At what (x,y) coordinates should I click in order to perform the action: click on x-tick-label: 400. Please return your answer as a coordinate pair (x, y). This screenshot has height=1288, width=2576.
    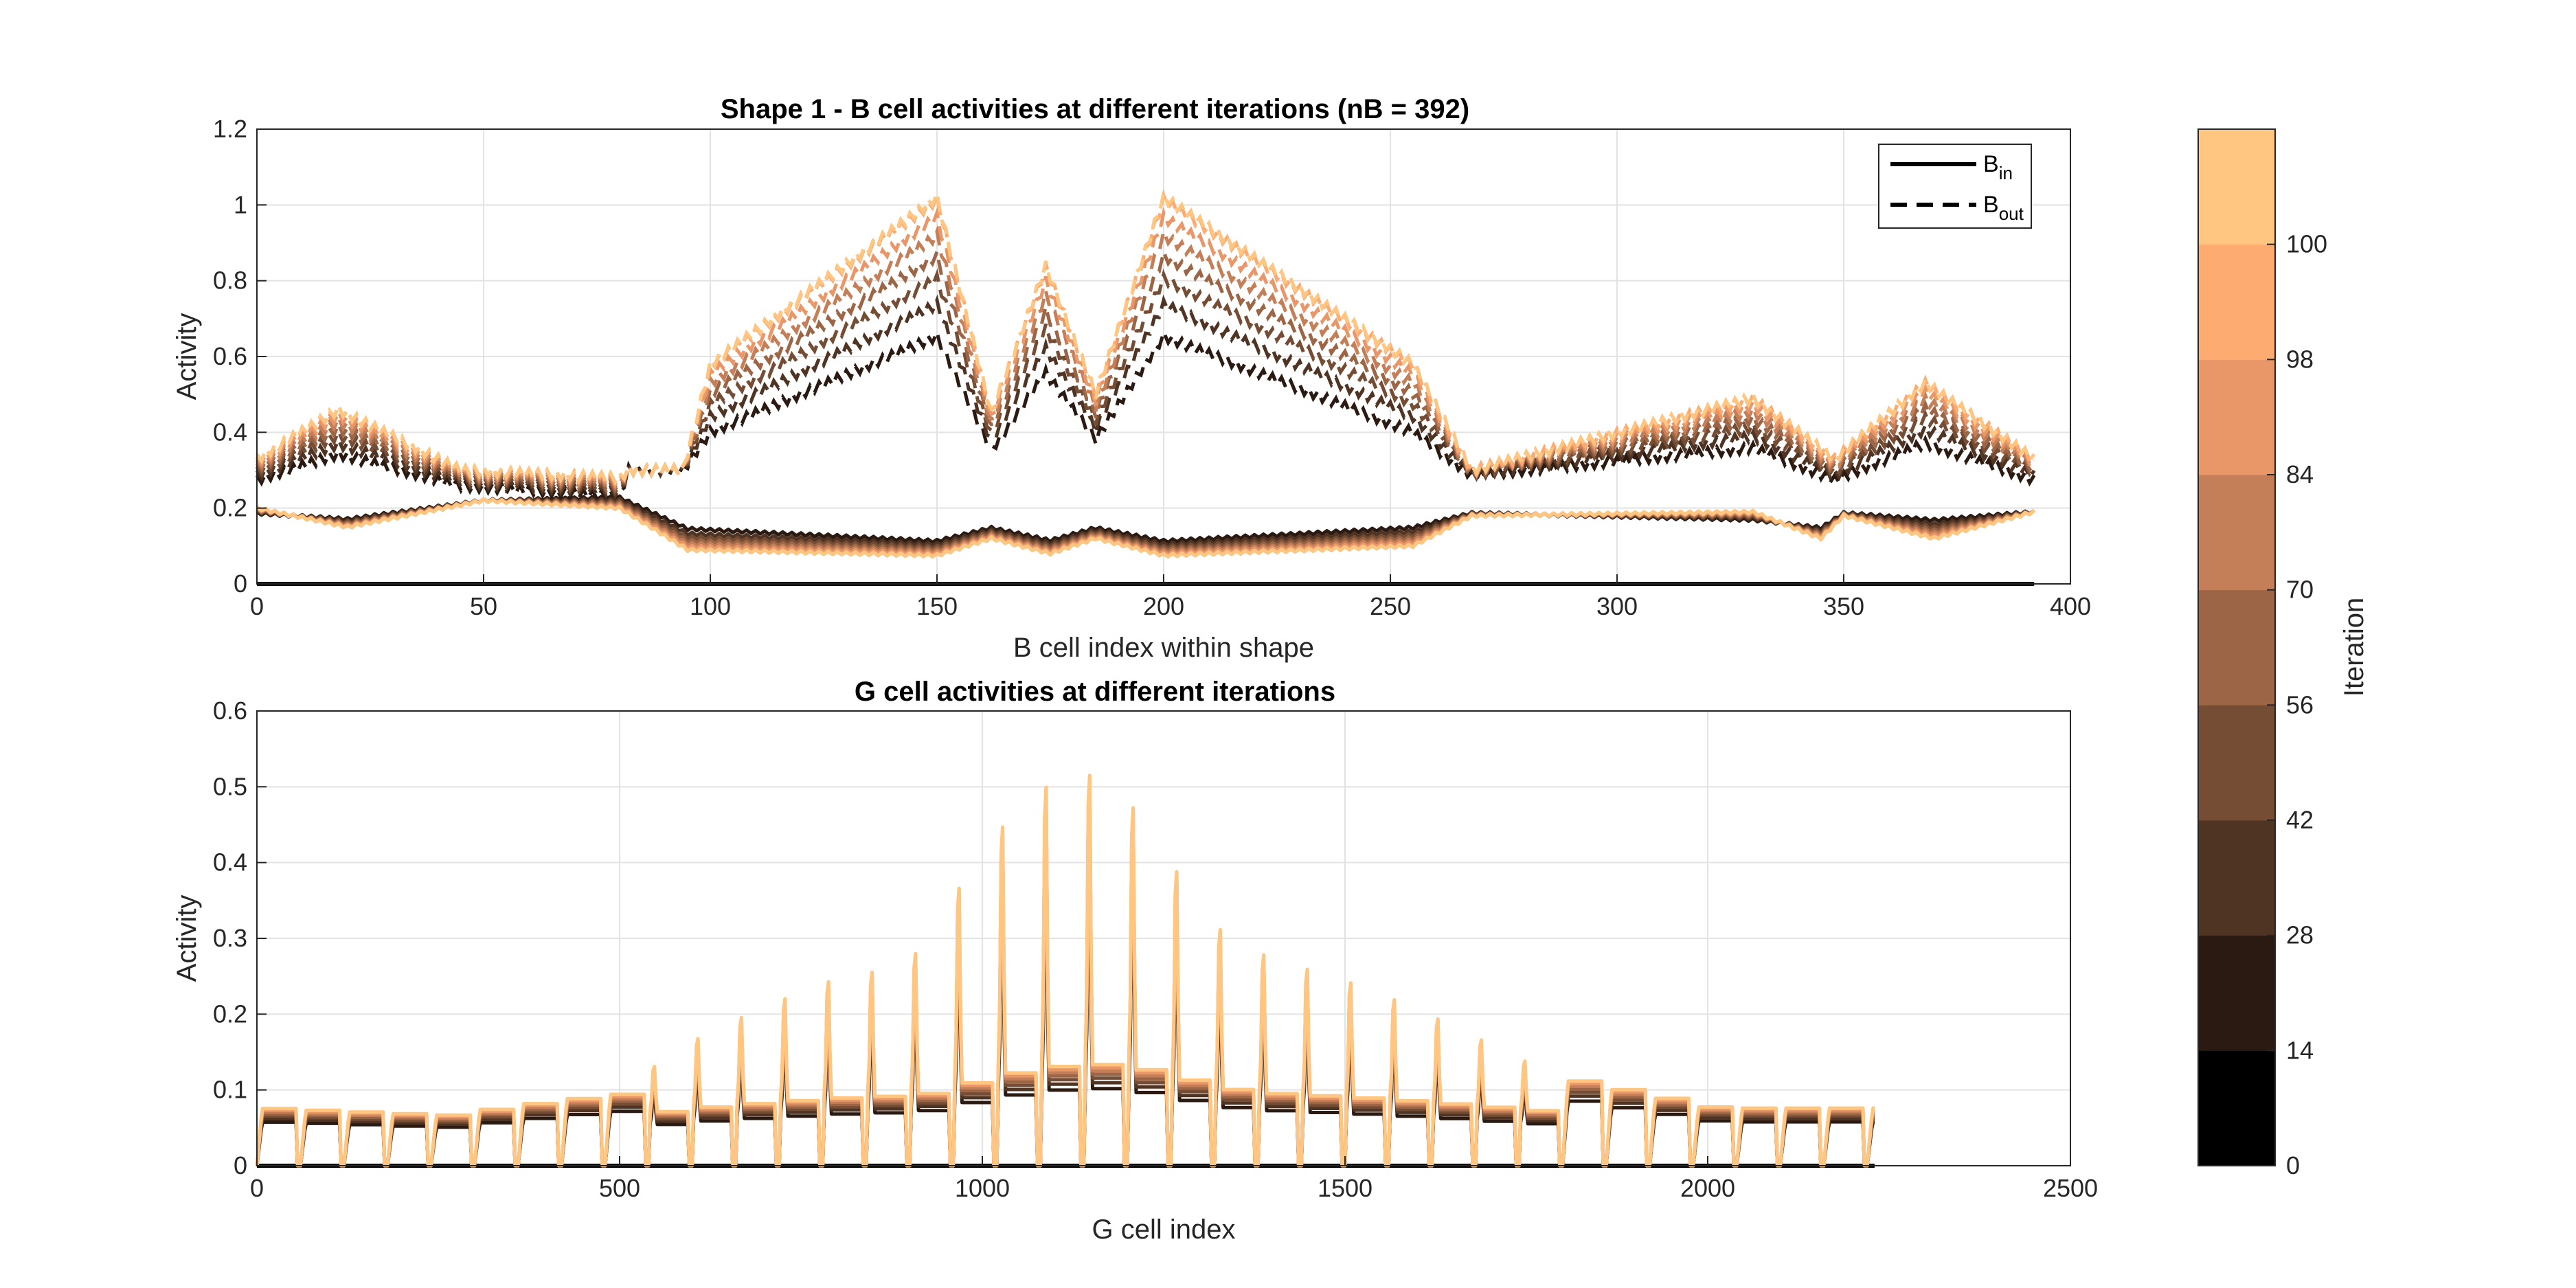
    Looking at the image, I should click on (2070, 606).